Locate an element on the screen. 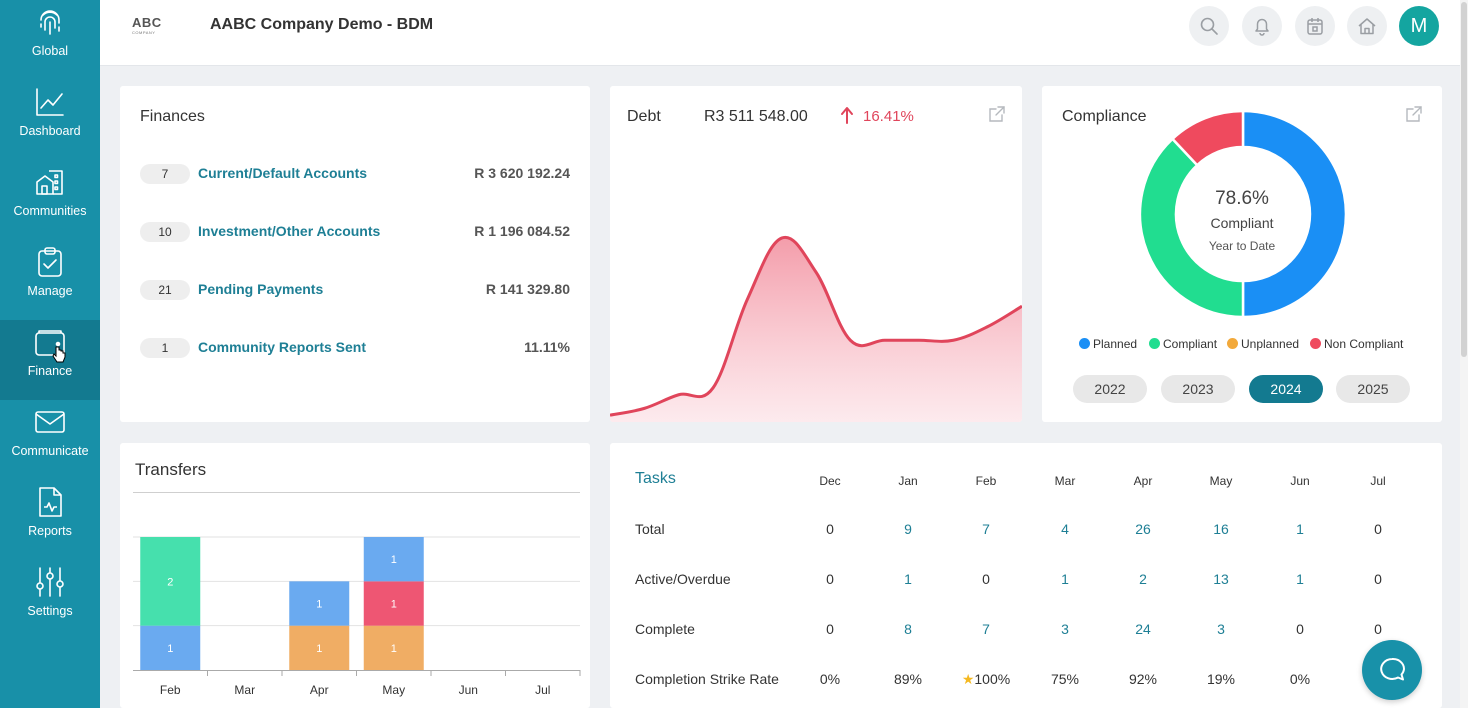  user-avatar: M is located at coordinates (1419, 26).